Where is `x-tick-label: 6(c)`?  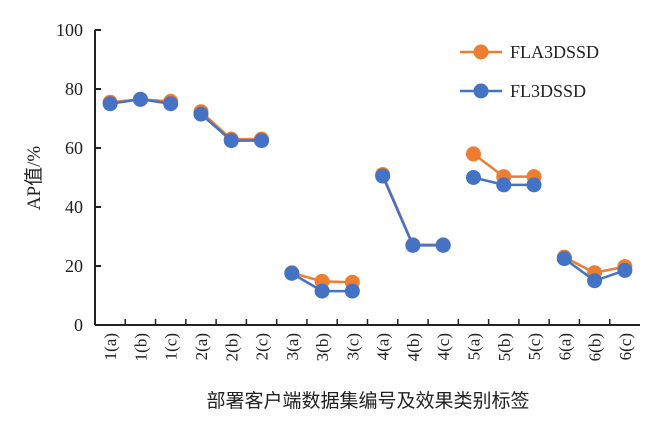
x-tick-label: 6(c) is located at coordinates (625, 346).